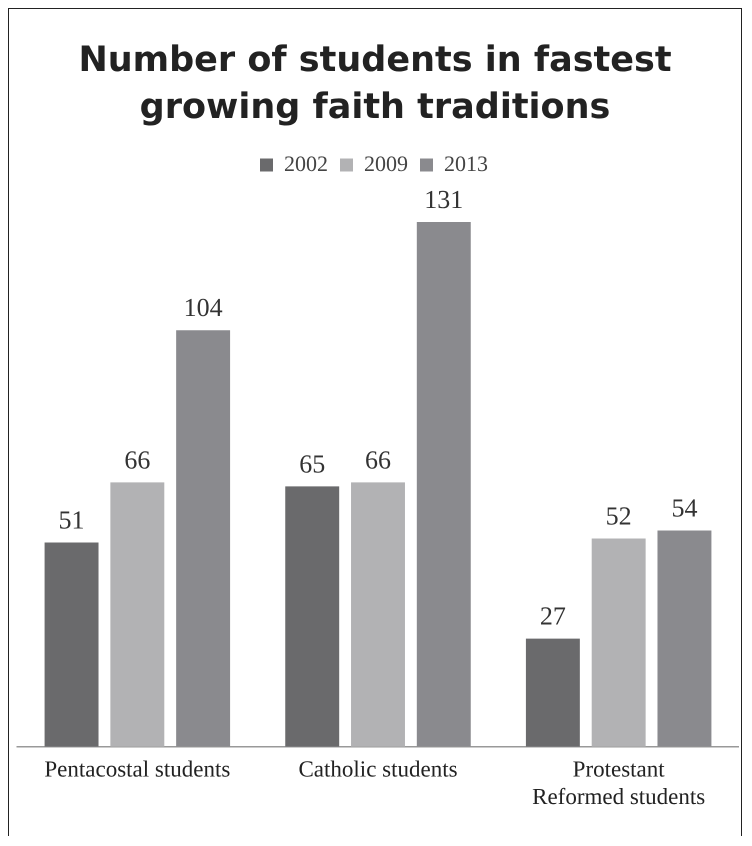 This screenshot has height=846, width=752. Describe the element at coordinates (203, 307) in the screenshot. I see `data-label: 104` at that location.